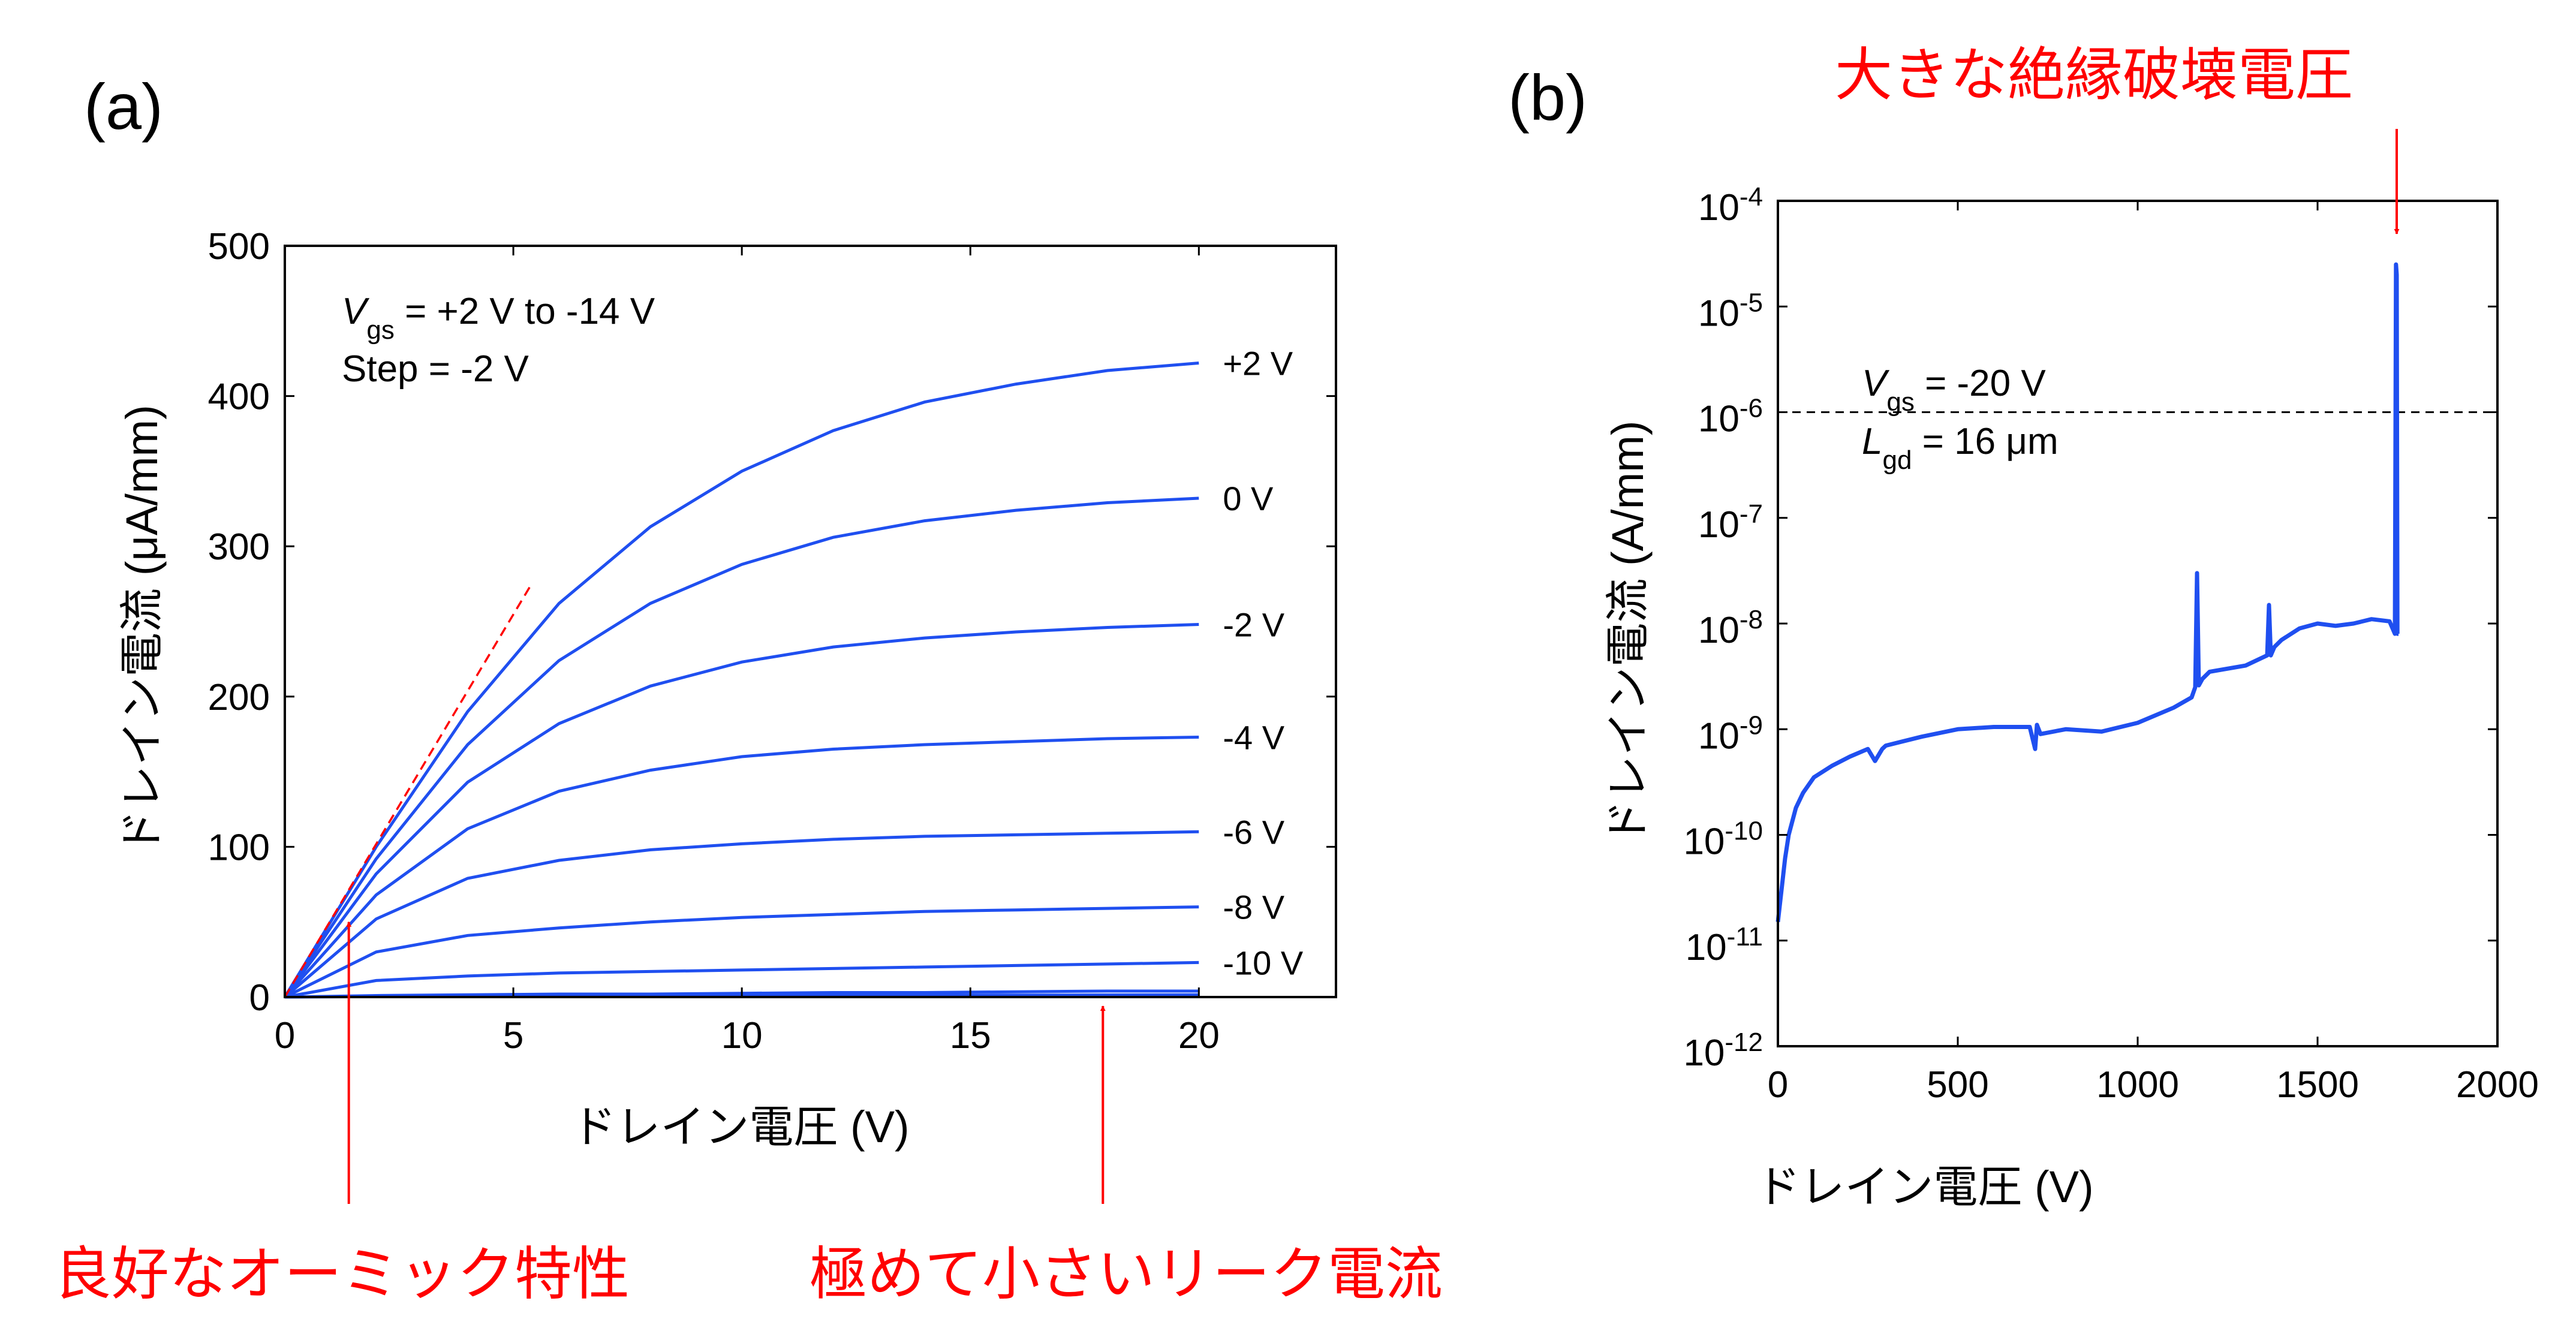 The image size is (2576, 1340). I want to click on chart-a-series-label: -8 V, so click(1253, 907).